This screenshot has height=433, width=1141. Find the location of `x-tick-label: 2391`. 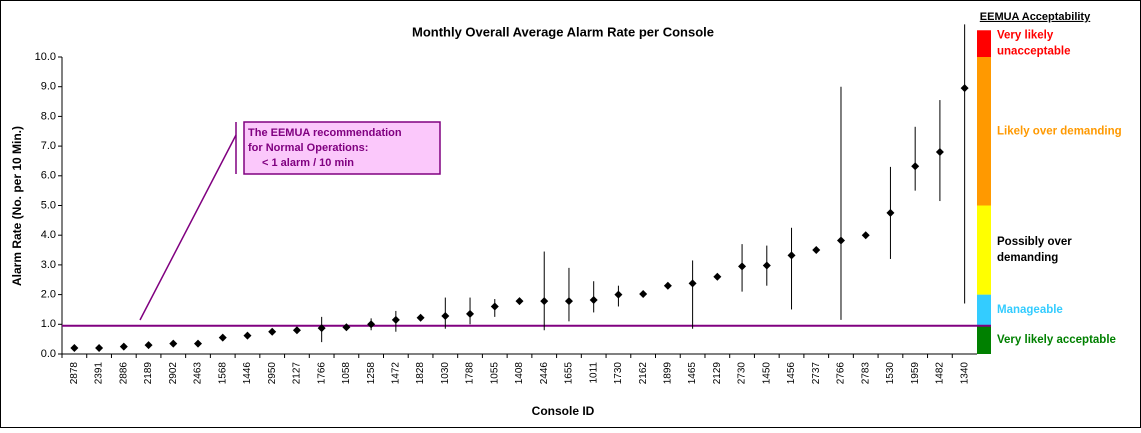

x-tick-label: 2391 is located at coordinates (99, 373).